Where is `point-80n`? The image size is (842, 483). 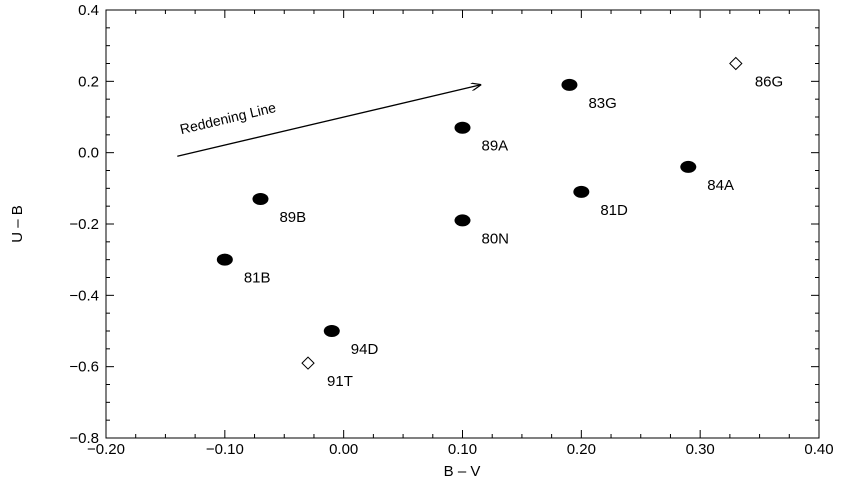 point-80n is located at coordinates (462, 220).